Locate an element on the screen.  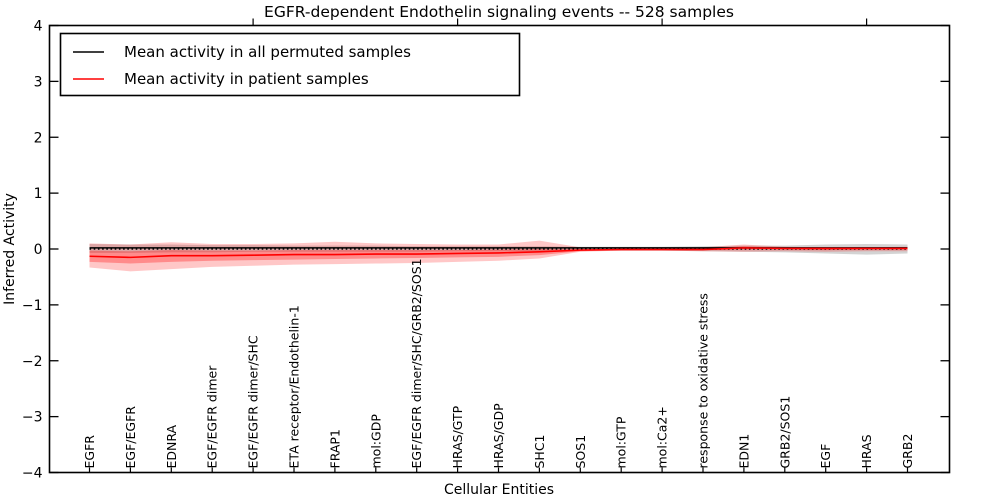
y-tick-label: −4 is located at coordinates (32, 474).